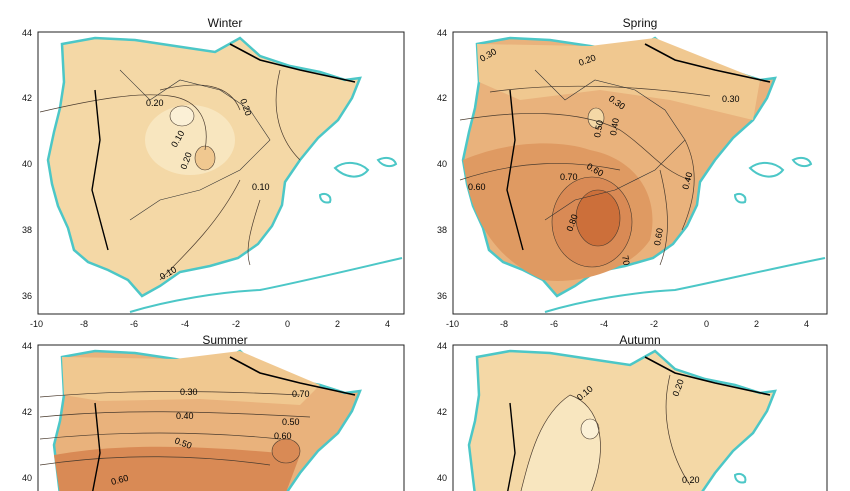 The height and width of the screenshot is (491, 850). I want to click on panel-title: Summer, so click(225, 340).